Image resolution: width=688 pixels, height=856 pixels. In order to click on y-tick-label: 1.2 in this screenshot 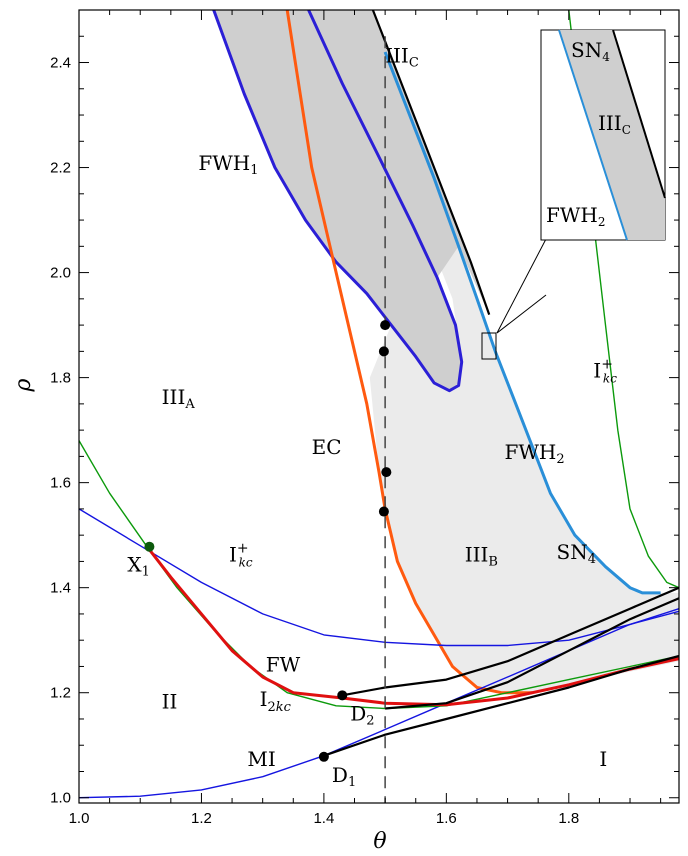, I will do `click(60, 693)`.